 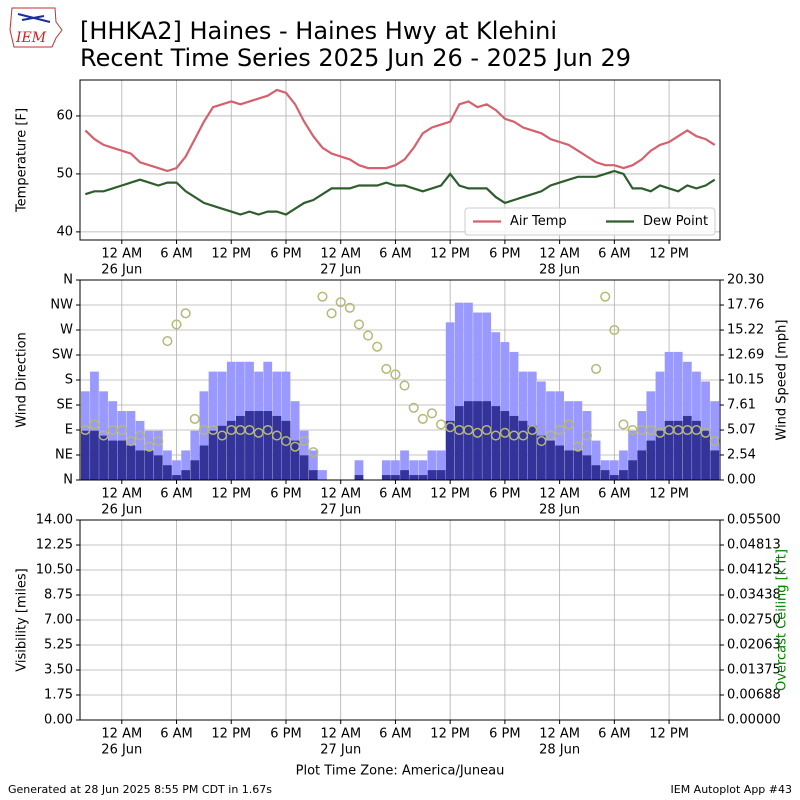 I want to click on y2-tick-label: 20.30, so click(x=745, y=280).